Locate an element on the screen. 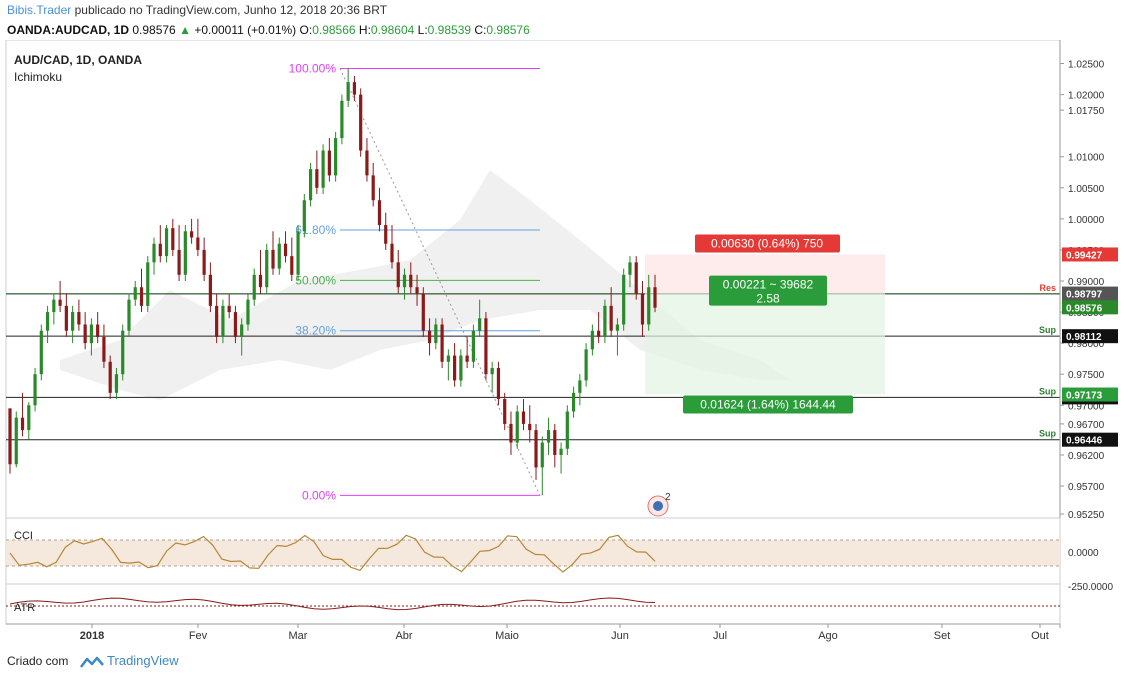  chart-title: AUD/CAD, 1D, OANDA is located at coordinates (78, 60).